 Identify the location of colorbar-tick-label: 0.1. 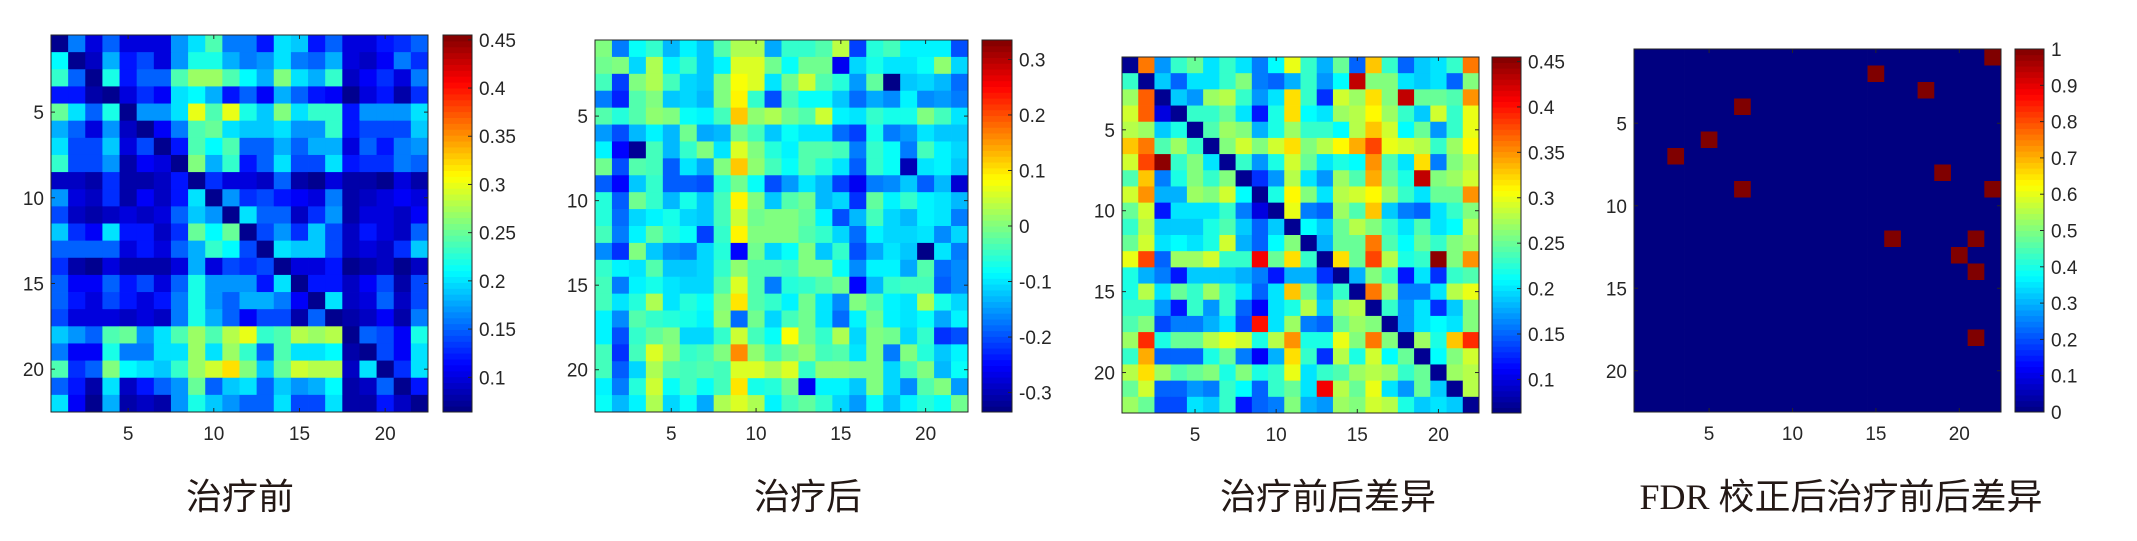
(1032, 171).